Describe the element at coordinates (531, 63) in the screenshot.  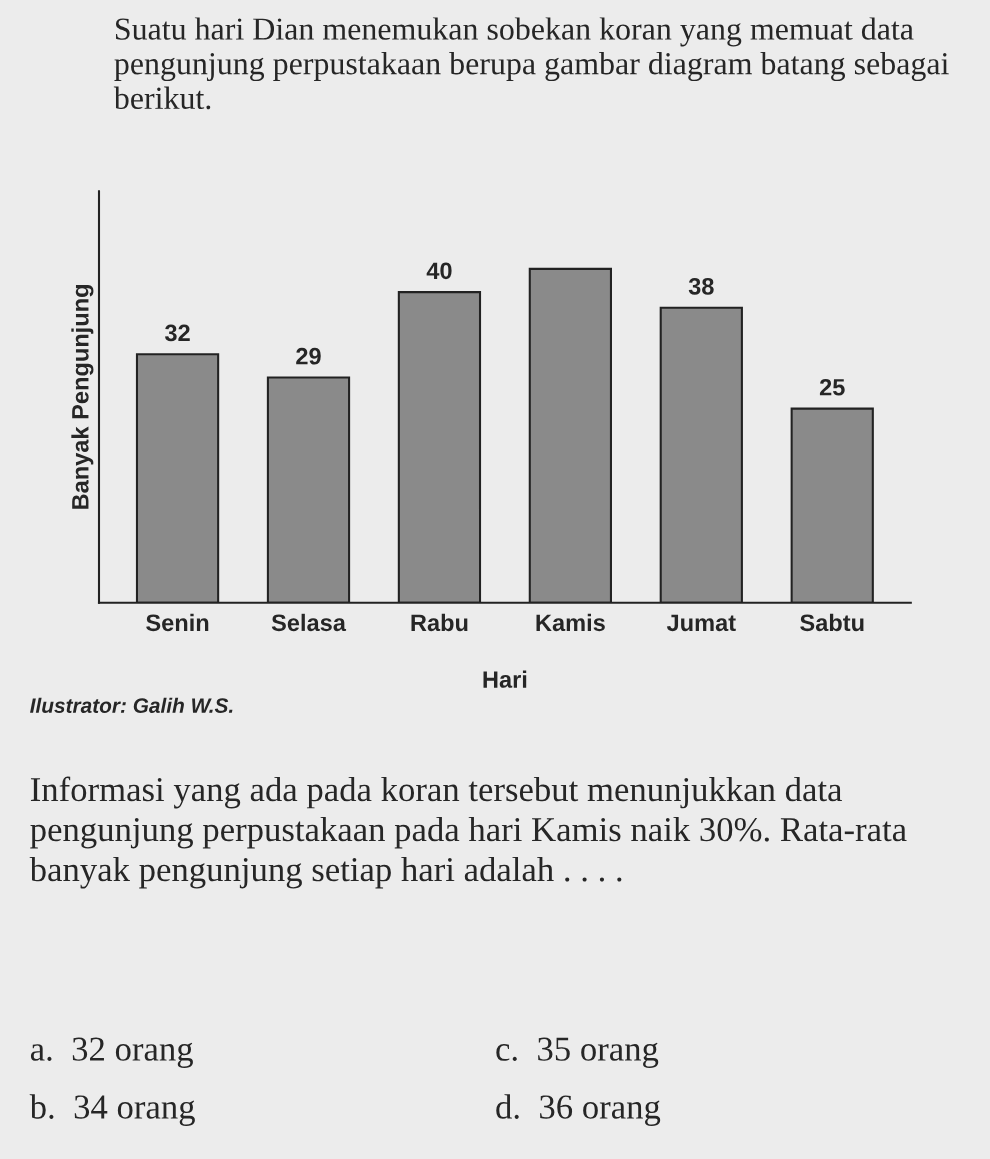
I see `chart-title: Suatu hari Dian menemukan sobekan koran yang memuat data pengunjung perpustakaan berupa gambar diagram batang sebagai berikut.` at that location.